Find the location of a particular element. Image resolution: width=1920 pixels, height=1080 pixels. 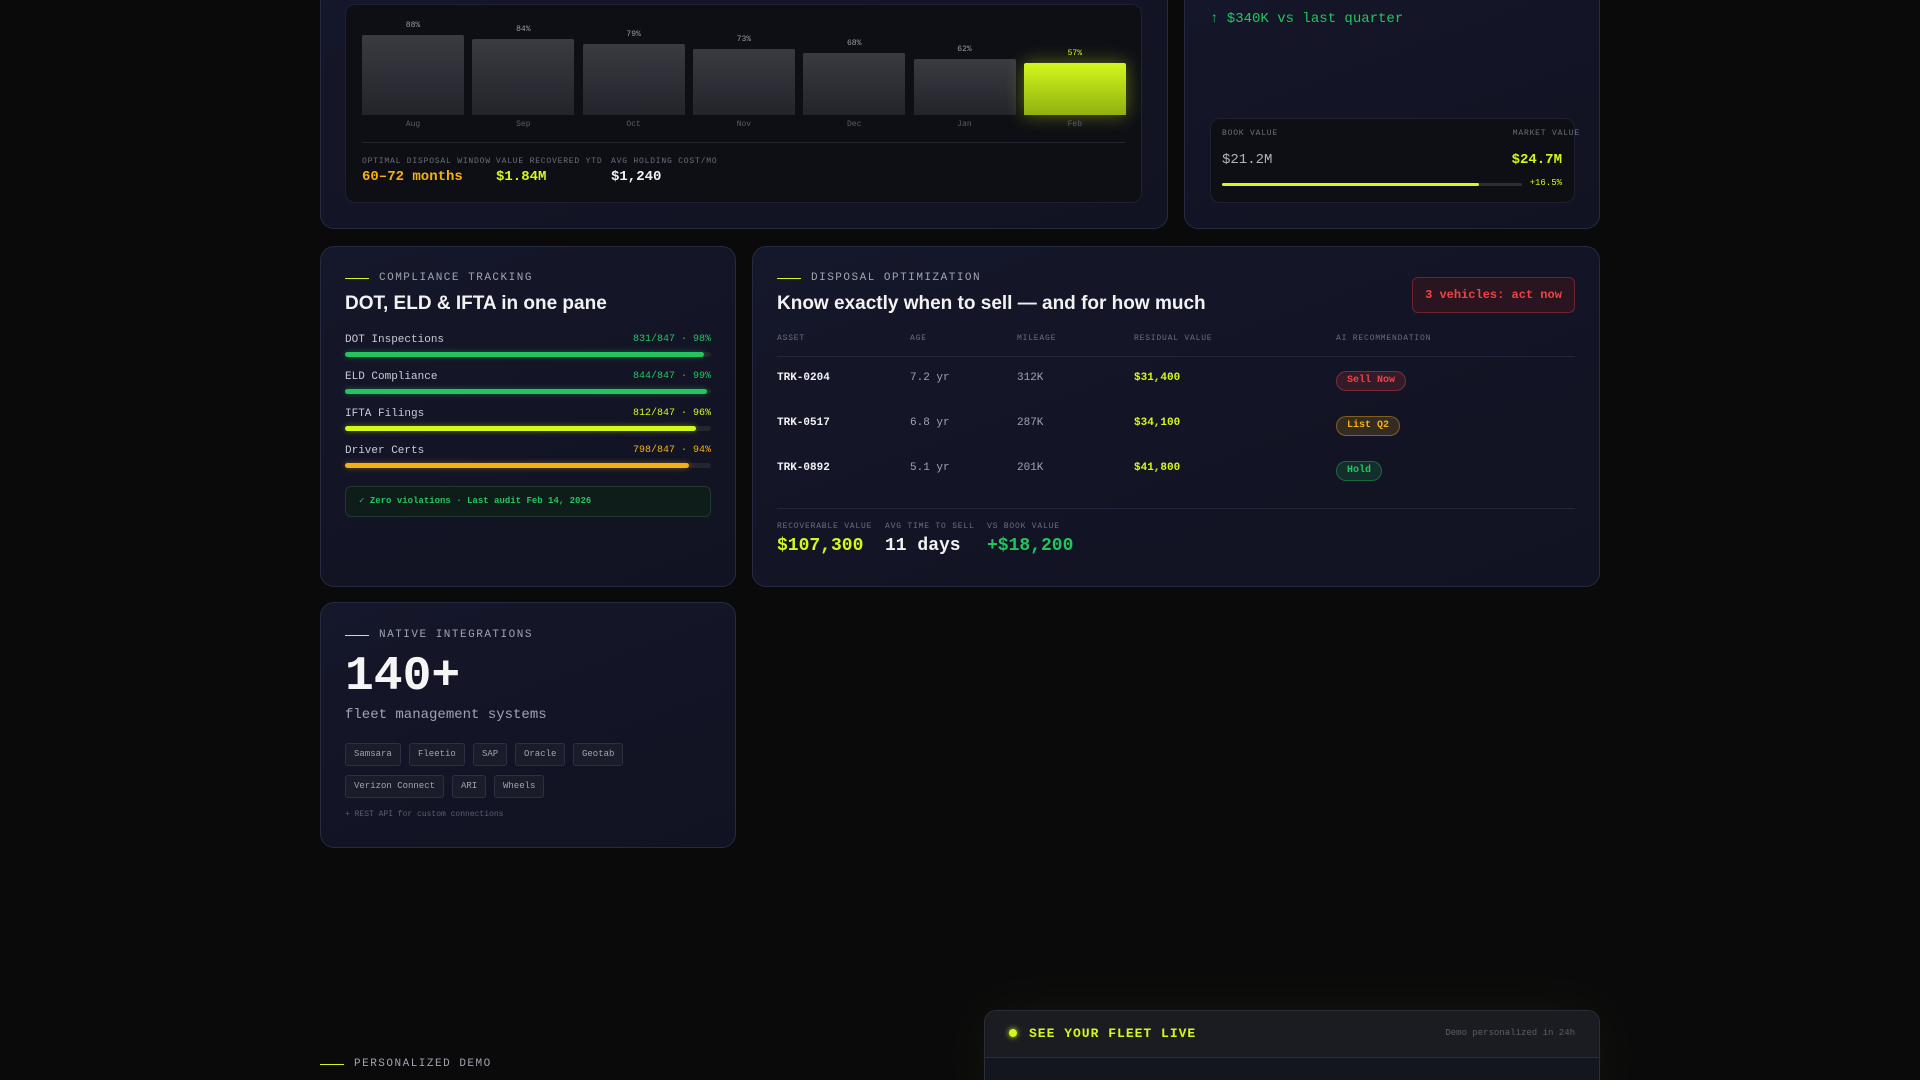

month-label: Aug is located at coordinates (413, 124).